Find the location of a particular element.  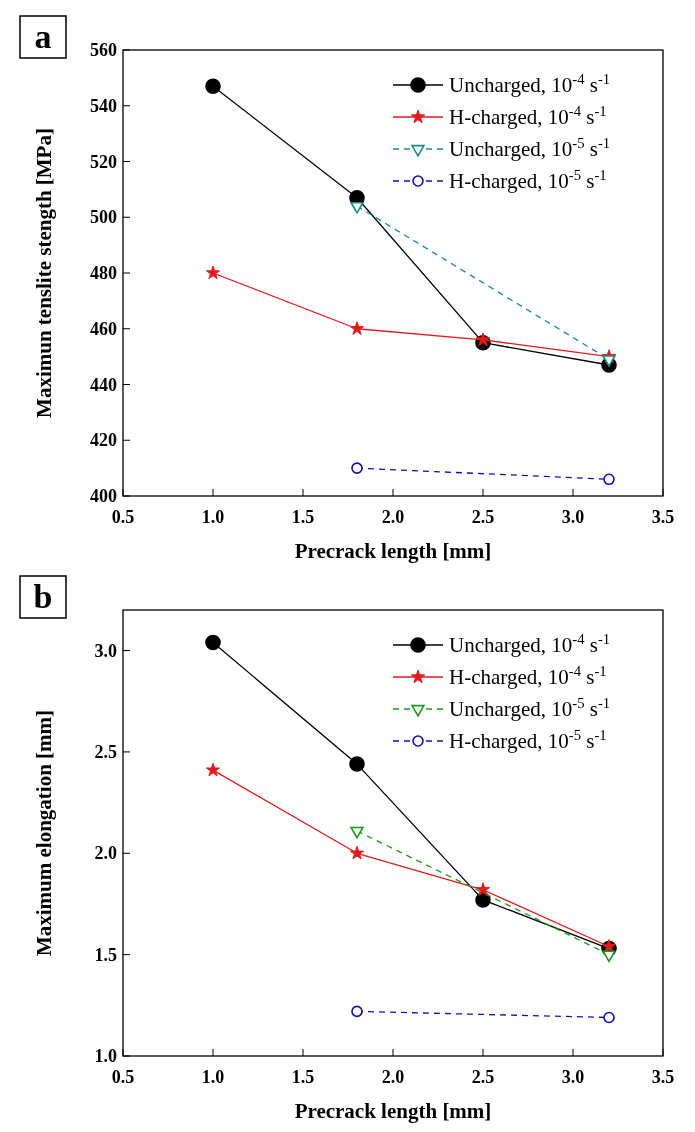

y-tick-label: 400 is located at coordinates (103, 496).